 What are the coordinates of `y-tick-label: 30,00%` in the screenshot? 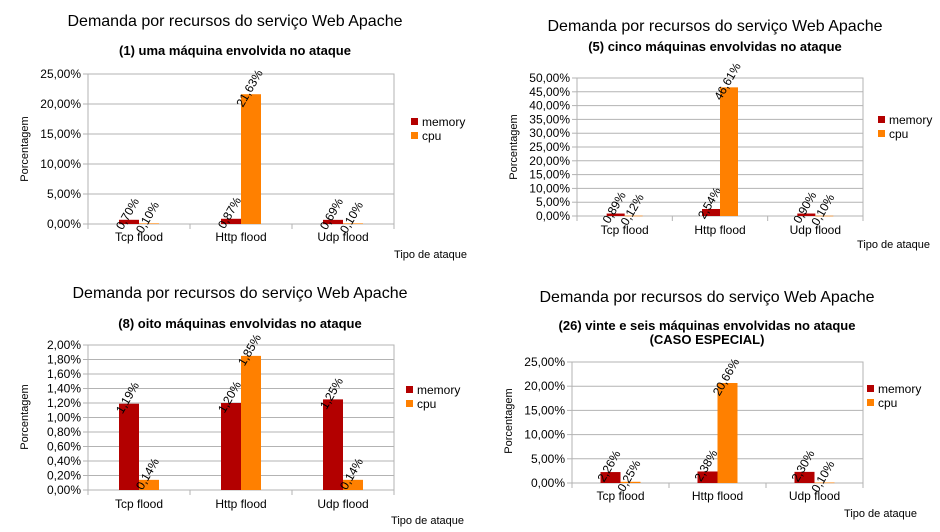 It's located at (549, 133).